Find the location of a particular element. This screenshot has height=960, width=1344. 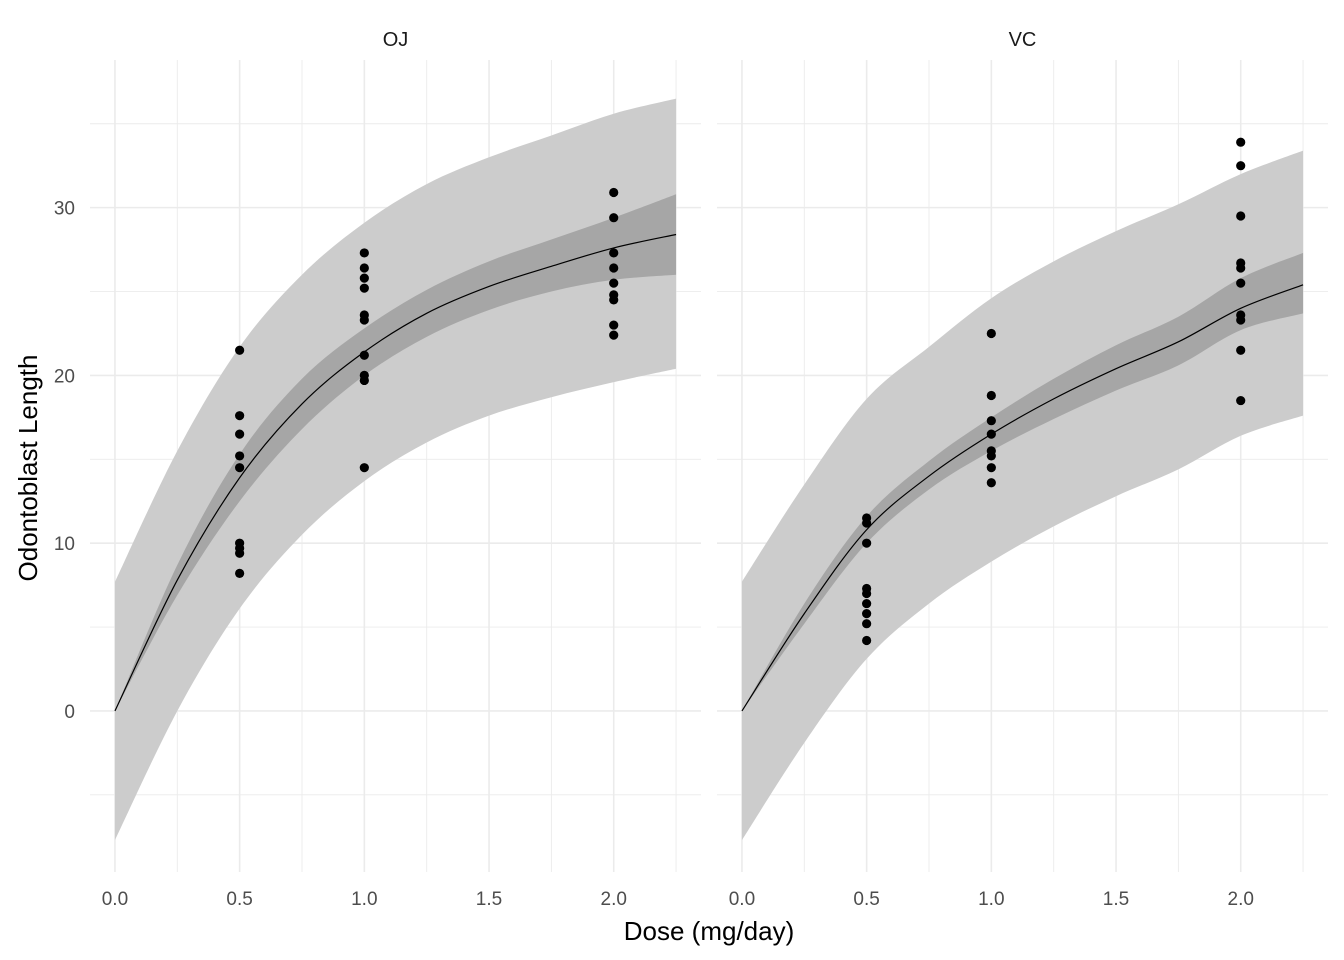

y-tick-label: 20 is located at coordinates (64, 376).